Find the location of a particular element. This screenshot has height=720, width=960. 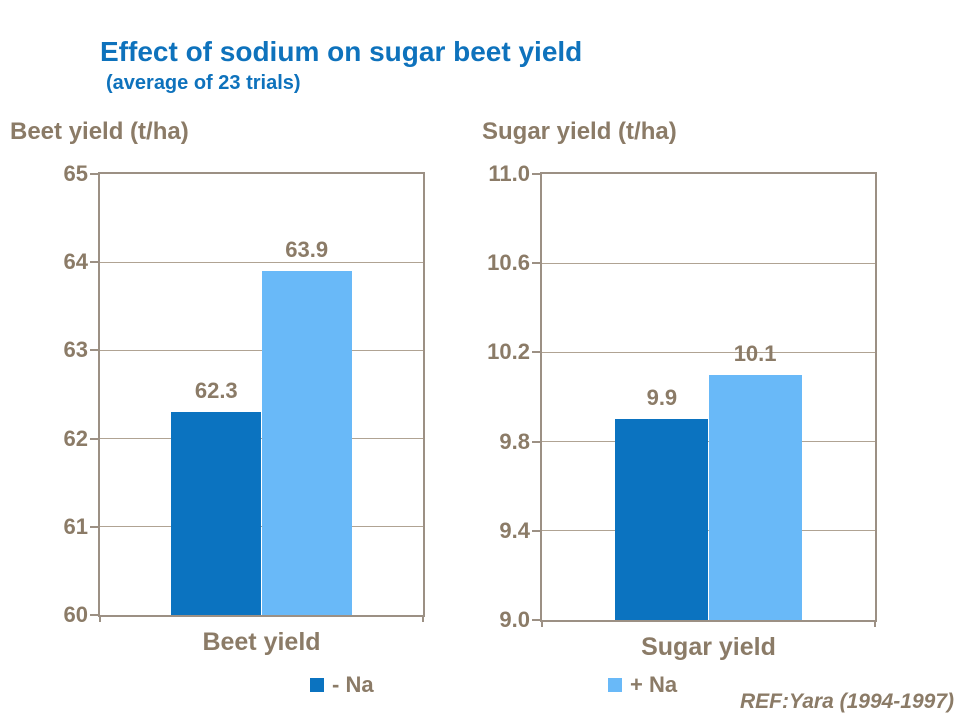

sugar-chart-category-label: Sugar yield is located at coordinates (708, 647).